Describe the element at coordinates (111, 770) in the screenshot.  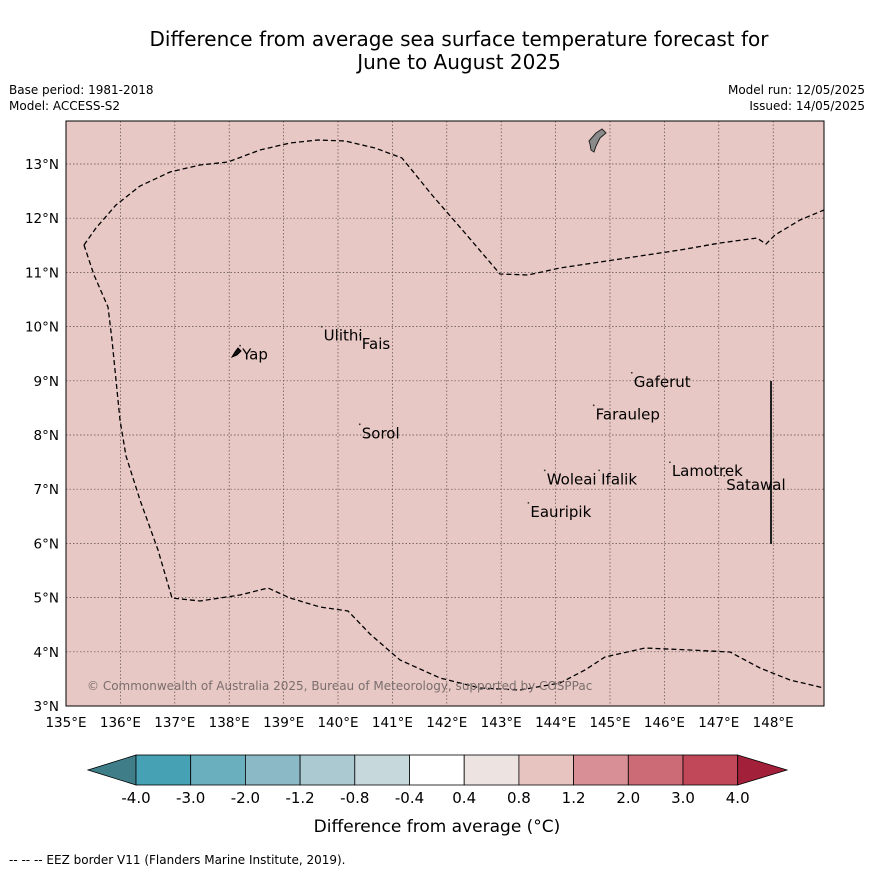
I see `colorbar-extend-low` at that location.